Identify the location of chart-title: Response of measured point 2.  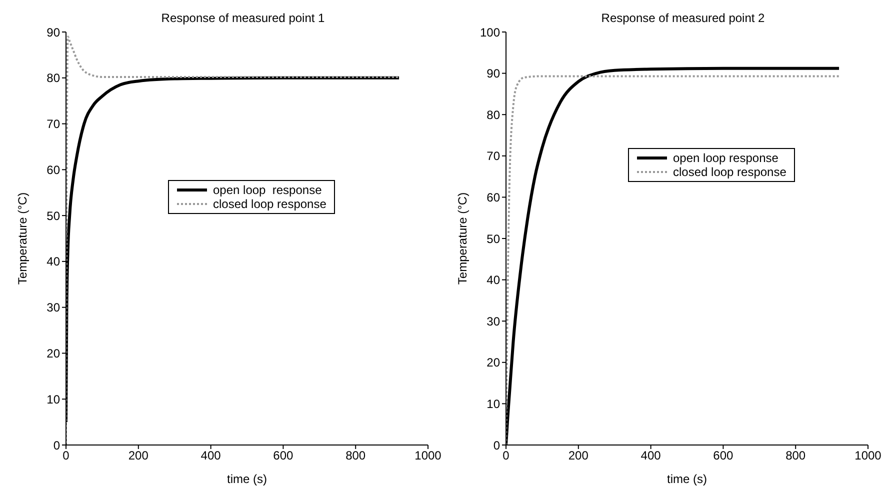
(683, 18).